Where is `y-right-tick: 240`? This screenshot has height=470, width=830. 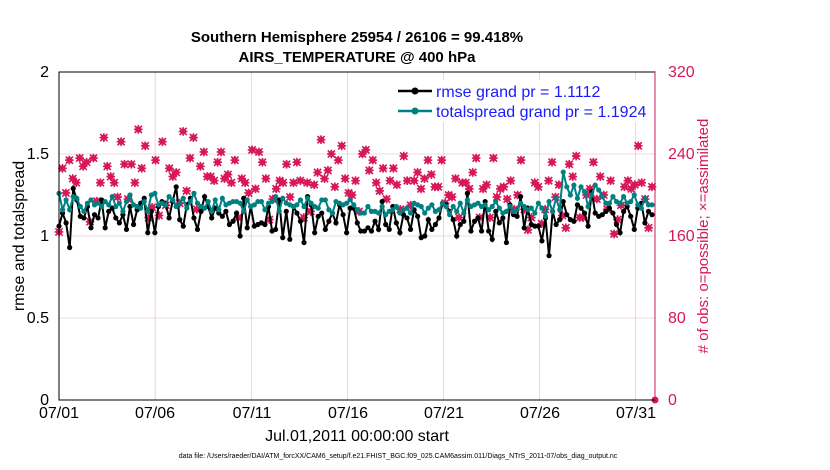
y-right-tick: 240 is located at coordinates (681, 154).